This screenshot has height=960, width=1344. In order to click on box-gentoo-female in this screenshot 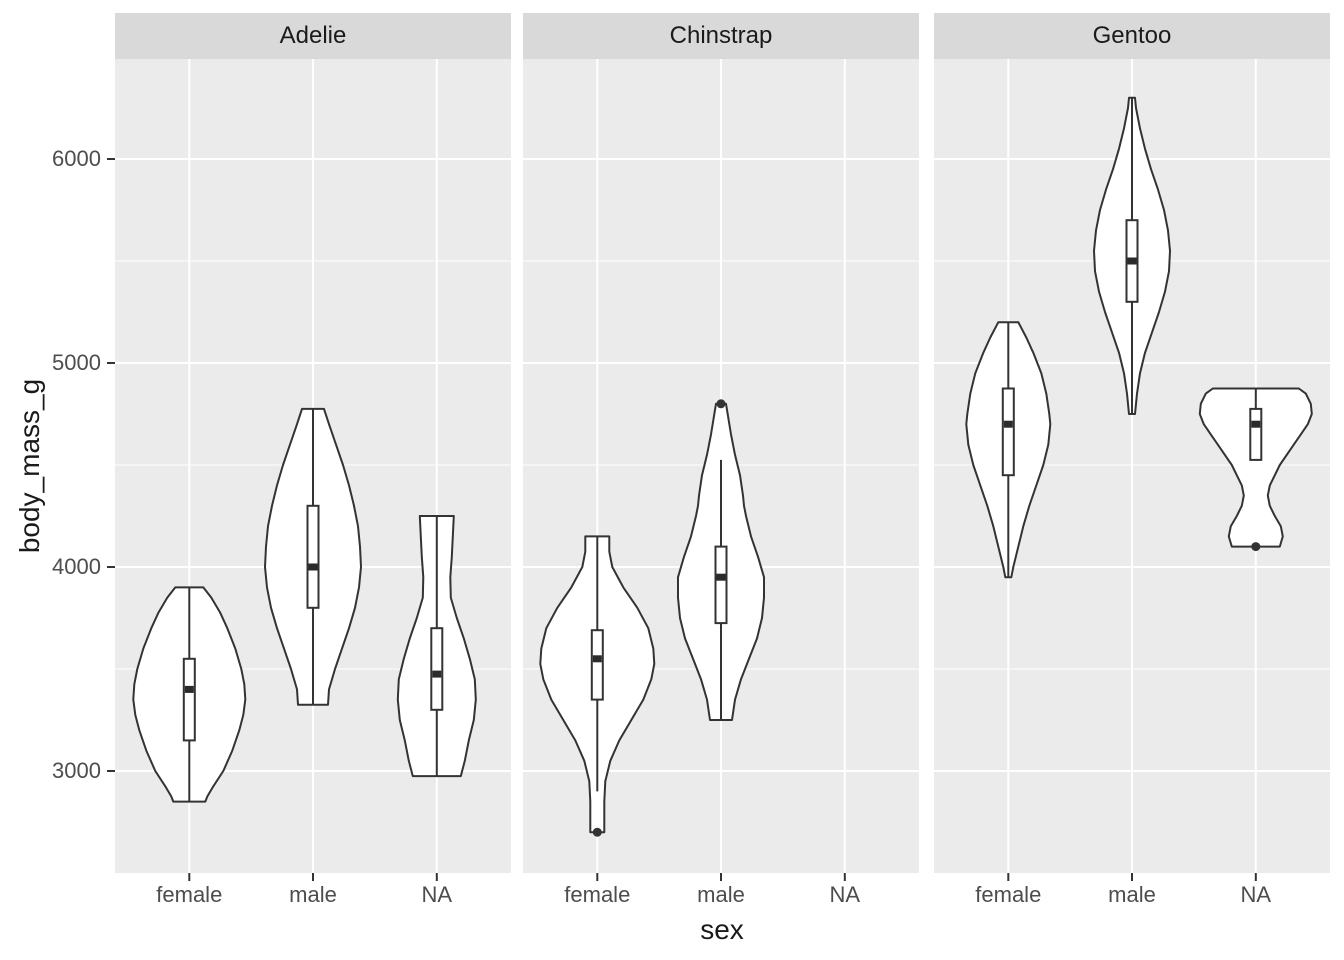, I will do `click(1008, 432)`.